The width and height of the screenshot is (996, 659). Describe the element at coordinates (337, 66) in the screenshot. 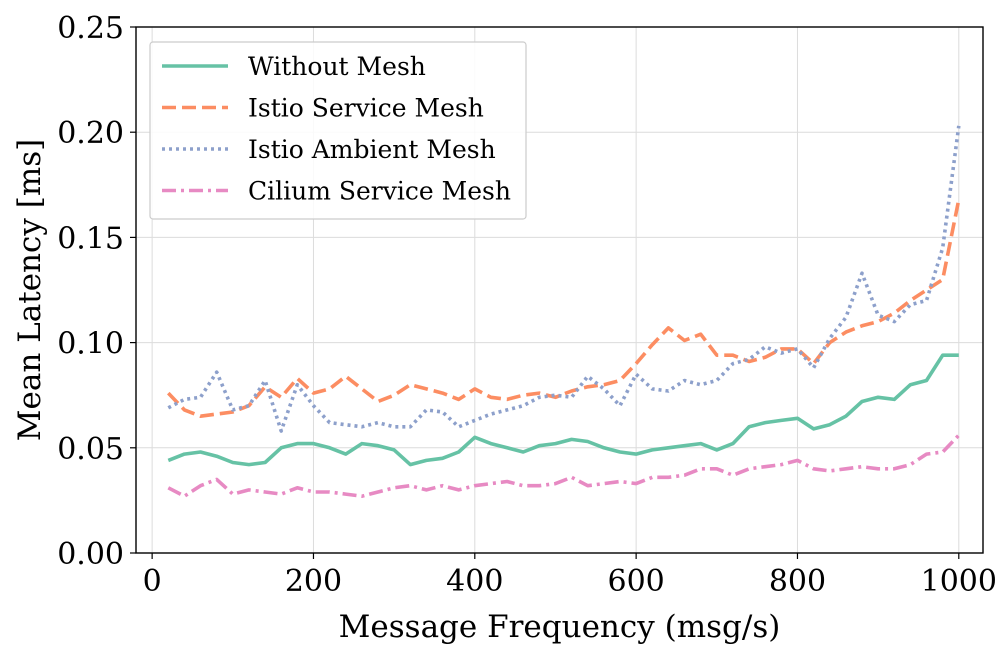

I see `legend-label-without-mesh: Without Mesh` at that location.